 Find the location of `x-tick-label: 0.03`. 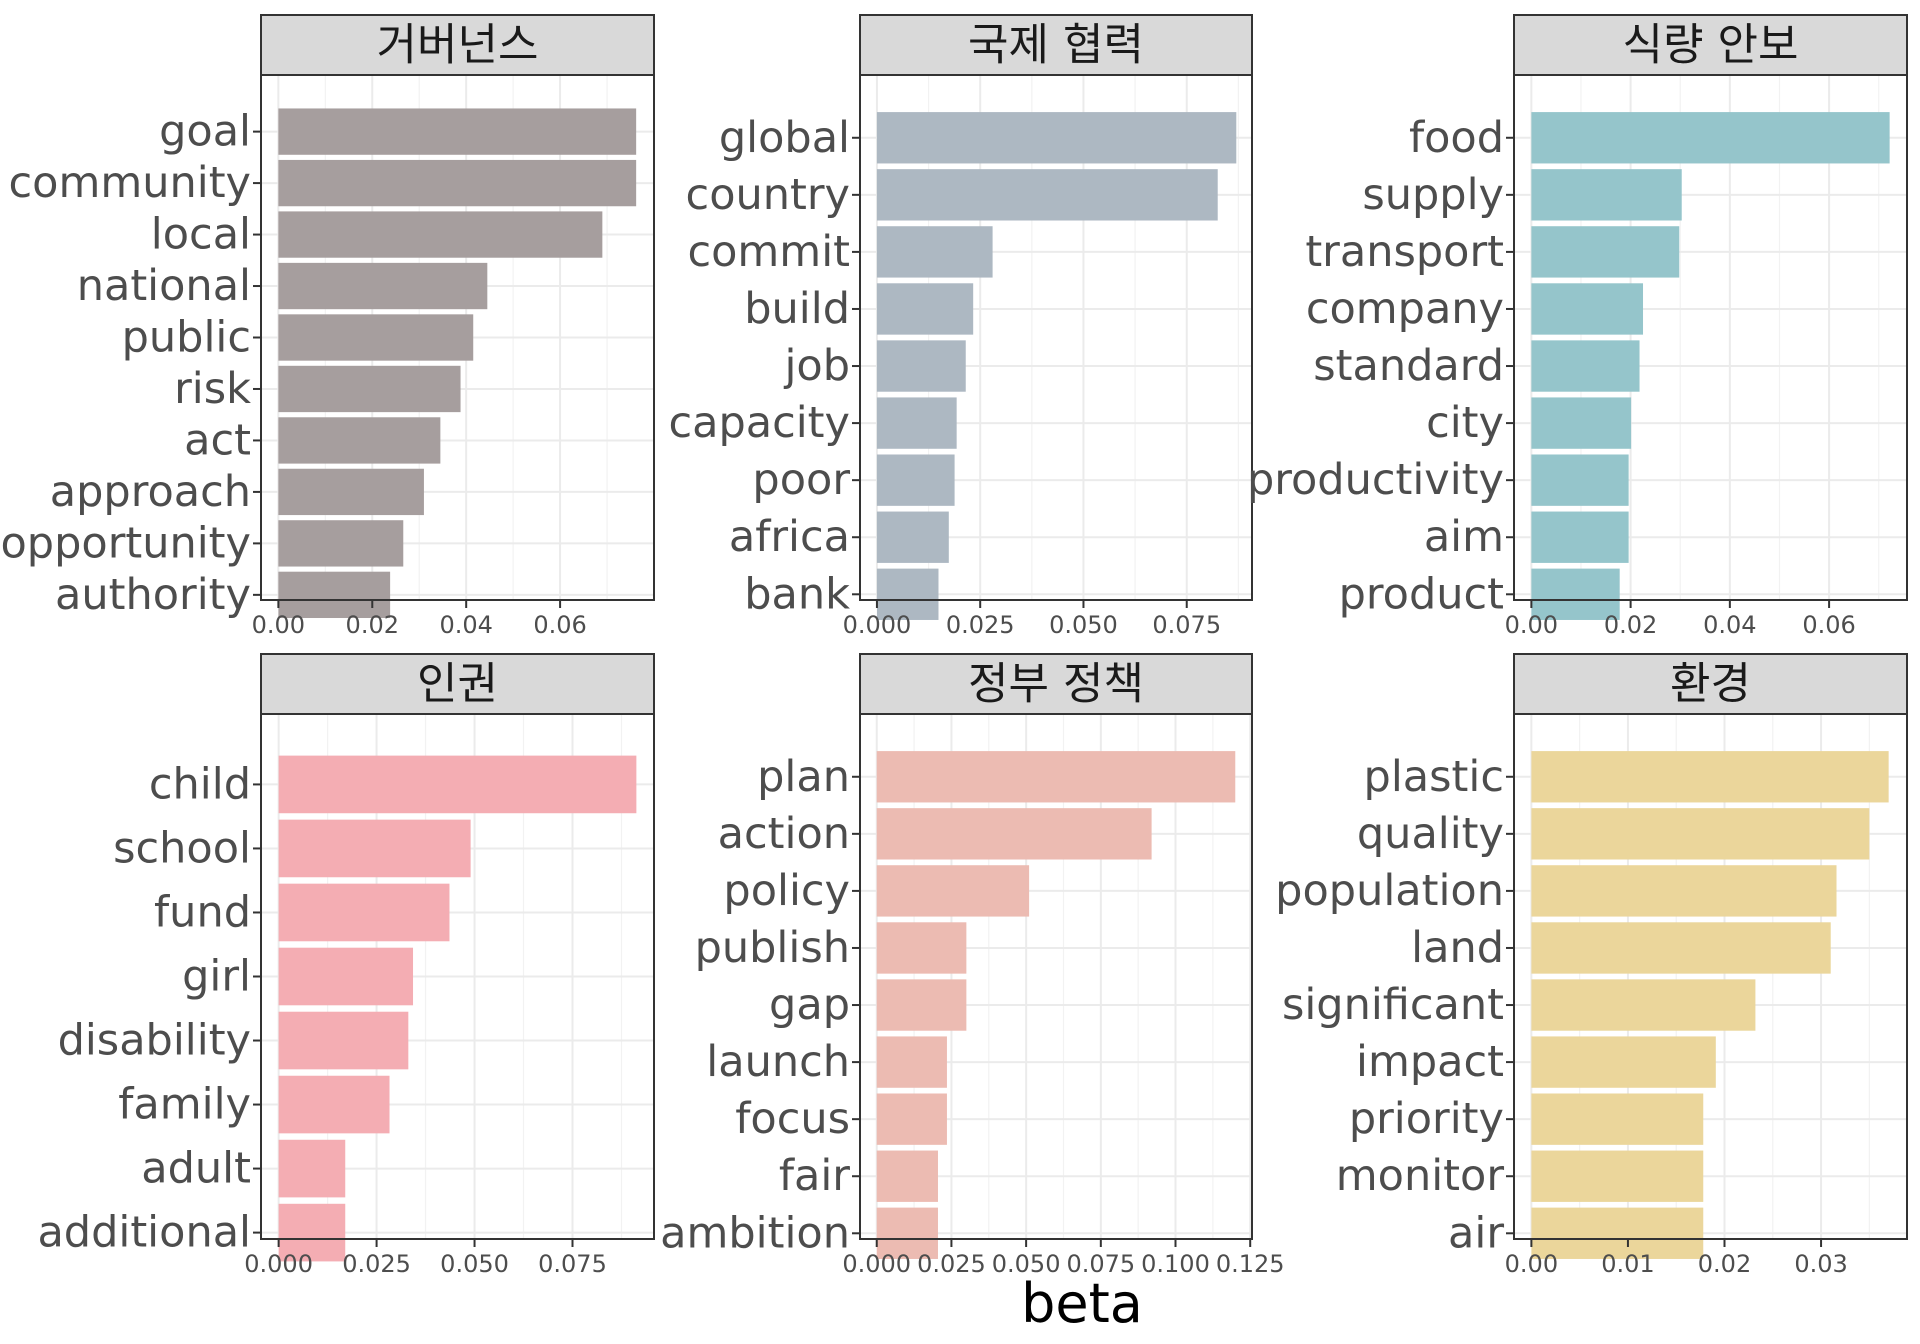

x-tick-label: 0.03 is located at coordinates (1820, 1264).